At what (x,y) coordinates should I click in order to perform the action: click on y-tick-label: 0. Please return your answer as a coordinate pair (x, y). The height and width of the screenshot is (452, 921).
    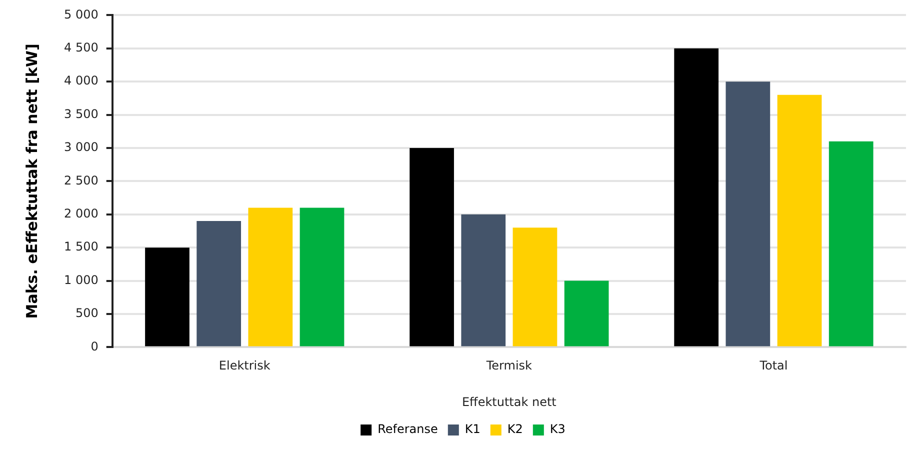
    Looking at the image, I should click on (94, 346).